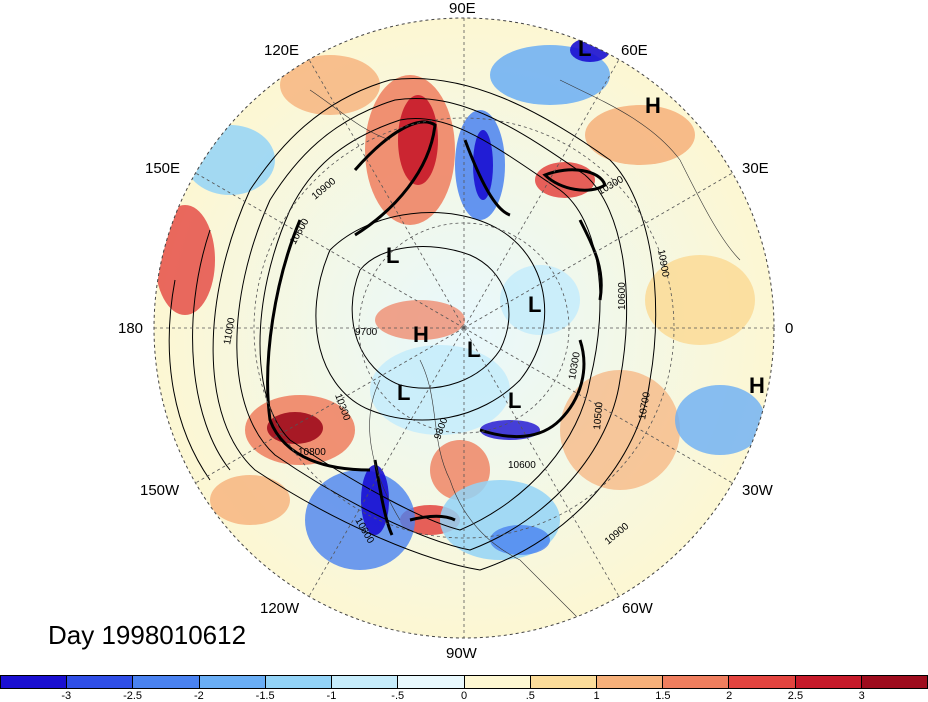 This screenshot has width=928, height=702. What do you see at coordinates (198, 696) in the screenshot?
I see `colorbar-tick-label: -2` at bounding box center [198, 696].